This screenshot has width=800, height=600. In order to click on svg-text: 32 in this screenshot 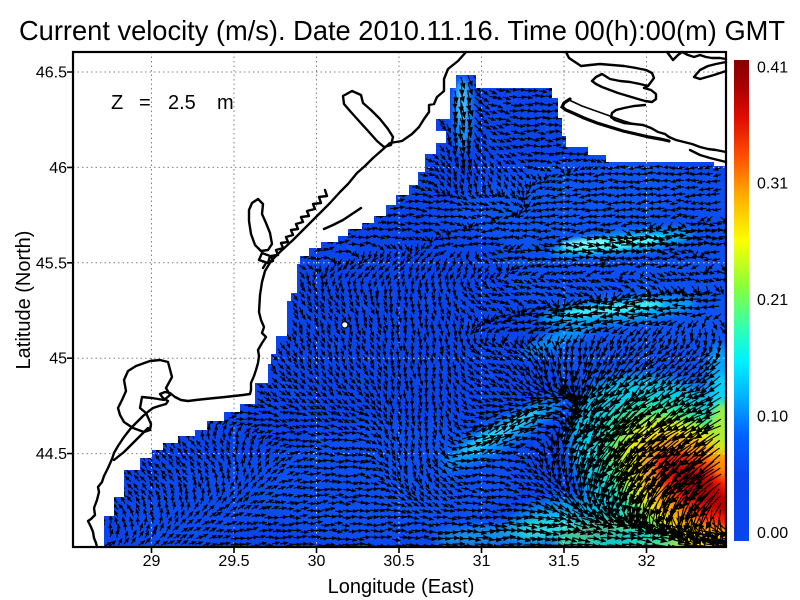, I will do `click(647, 561)`.